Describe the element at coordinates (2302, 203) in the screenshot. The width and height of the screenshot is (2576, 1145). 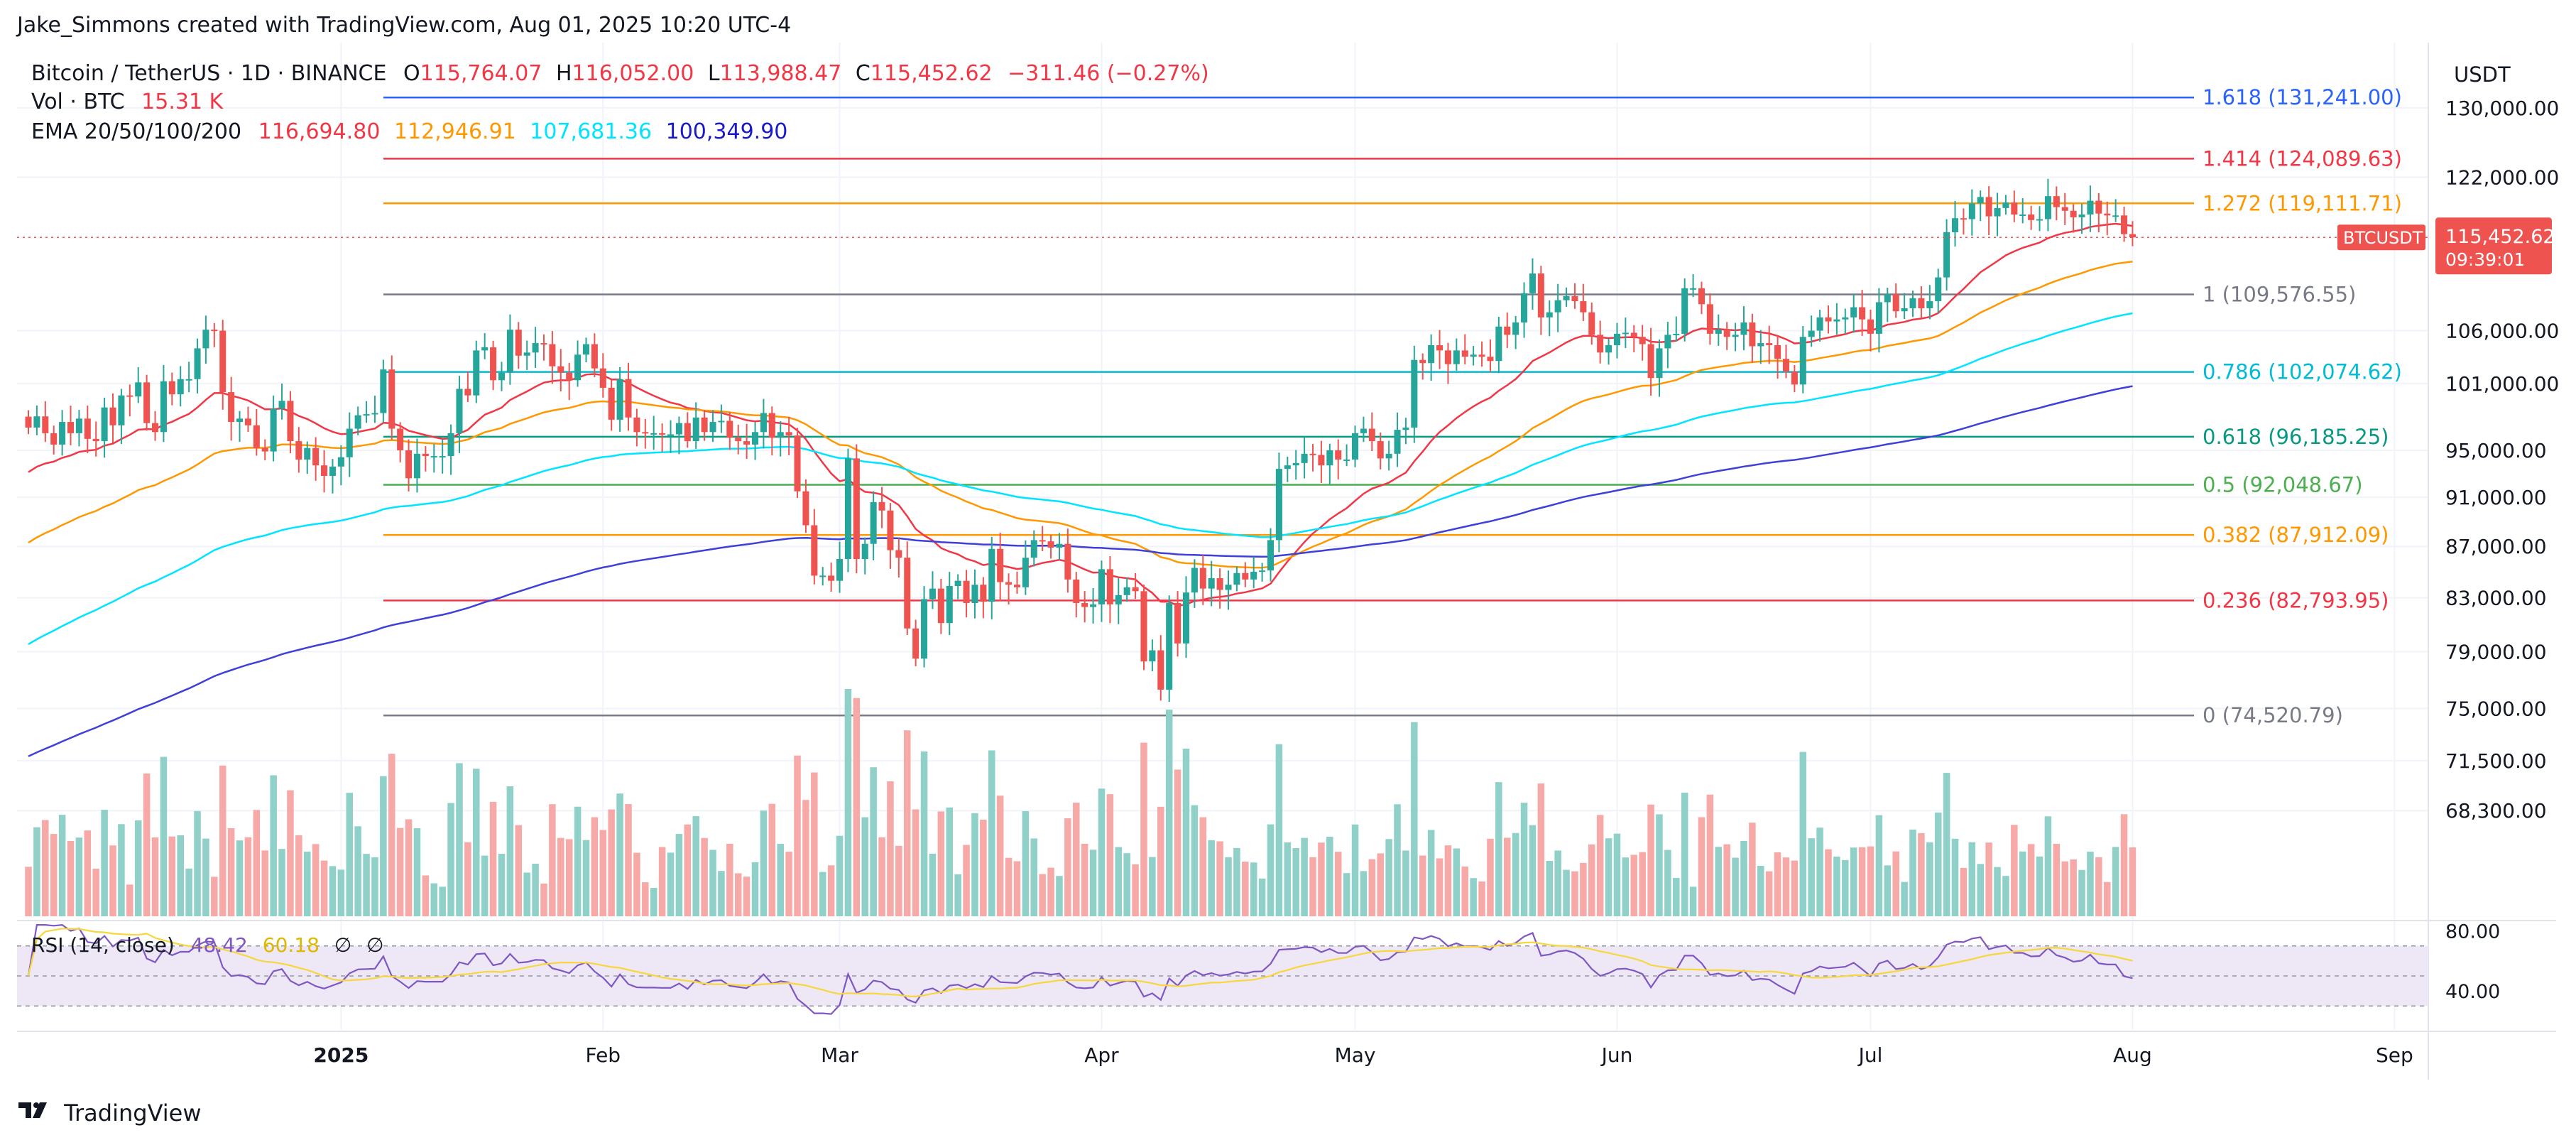
I see `fib-level-label: 1.272 (119,111.71)` at that location.